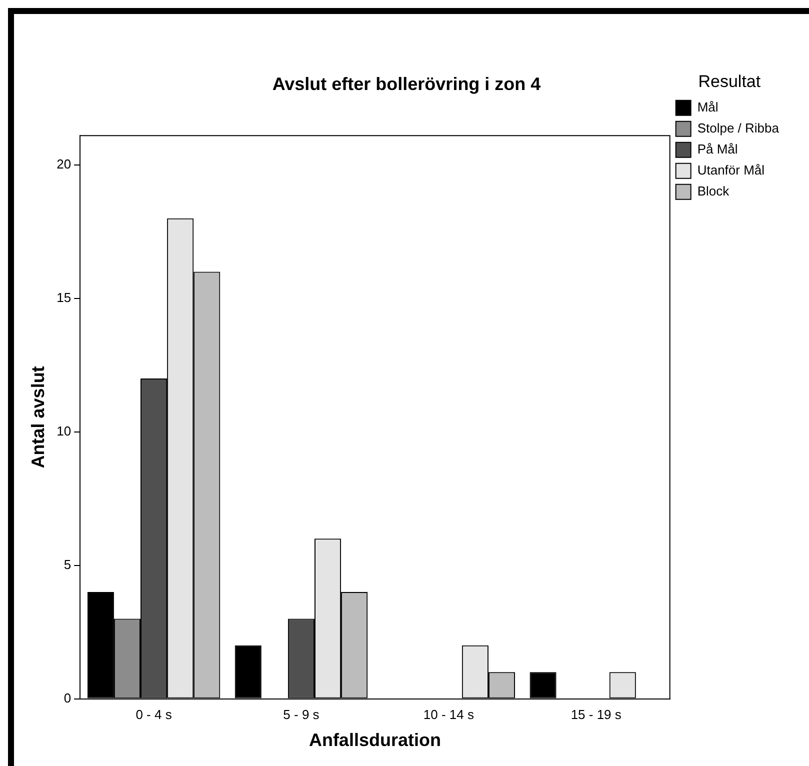 This screenshot has height=766, width=809. I want to click on y-tick-label: 10, so click(64, 430).